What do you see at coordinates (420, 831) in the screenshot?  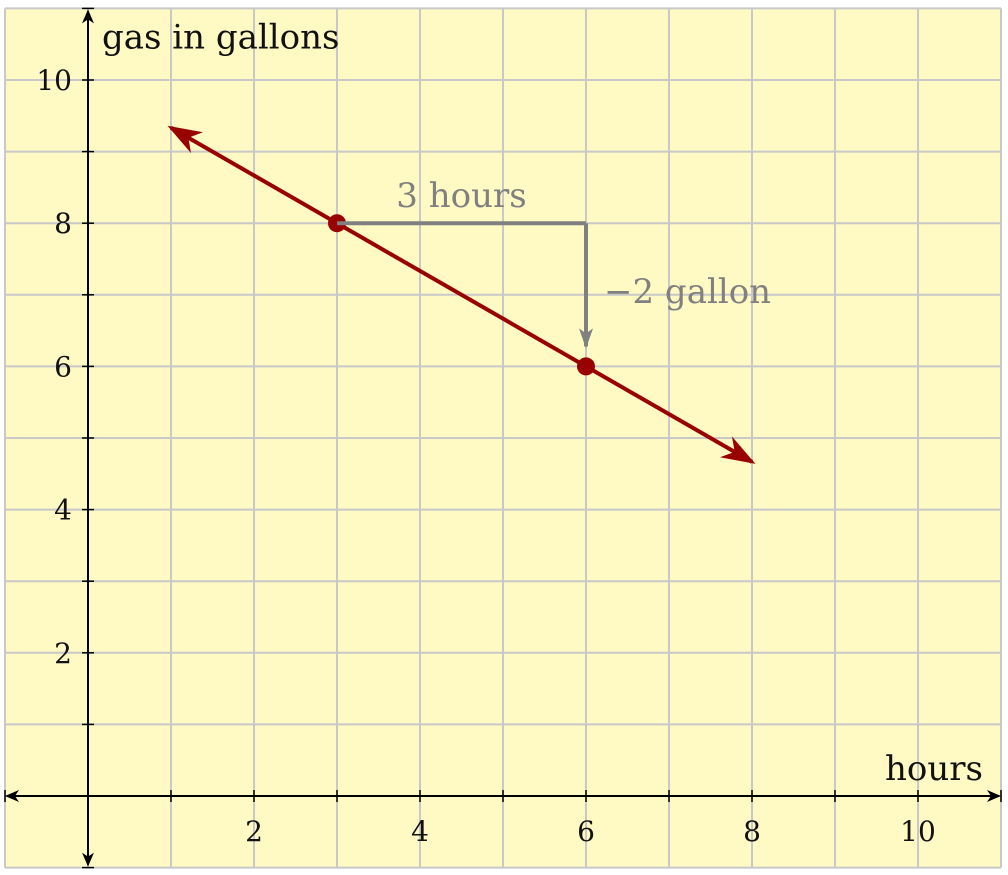 I see `x-tick-label: 4` at bounding box center [420, 831].